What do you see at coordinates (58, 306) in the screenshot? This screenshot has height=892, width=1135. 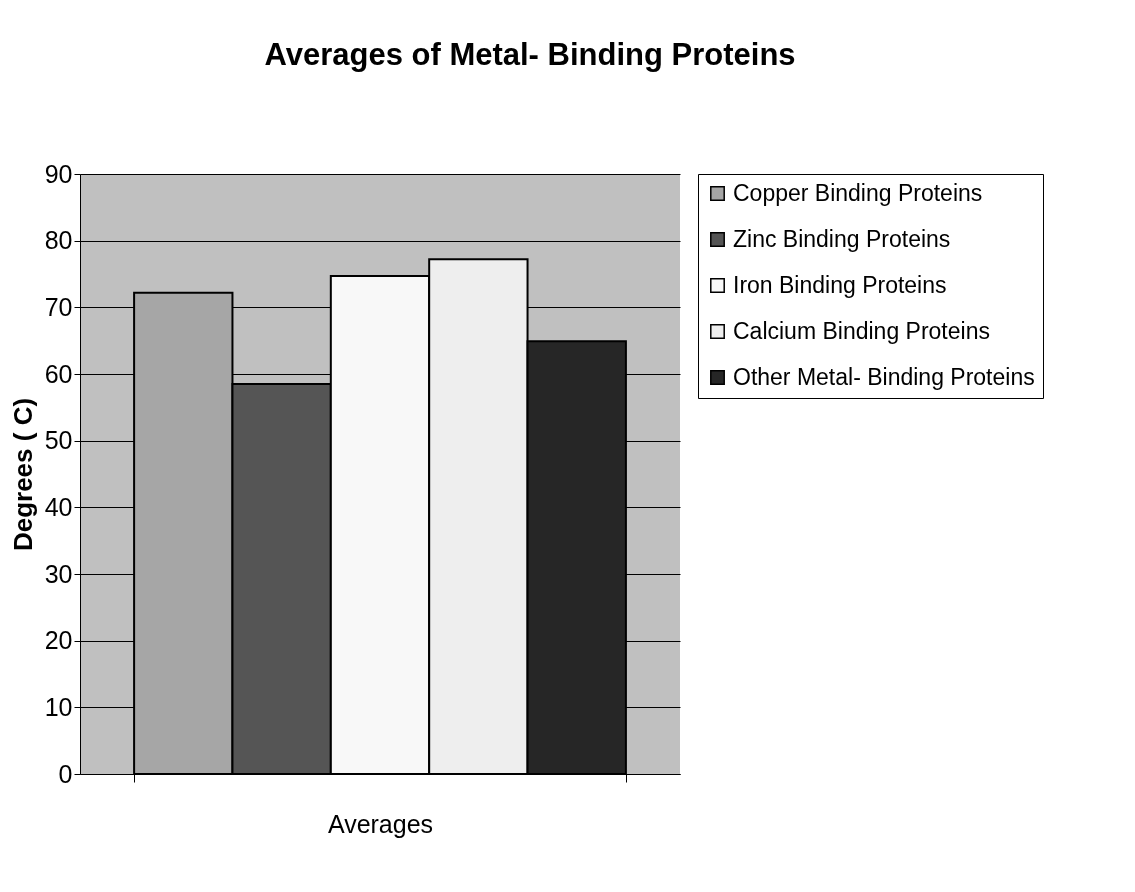 I see `y-tick-label: 70` at bounding box center [58, 306].